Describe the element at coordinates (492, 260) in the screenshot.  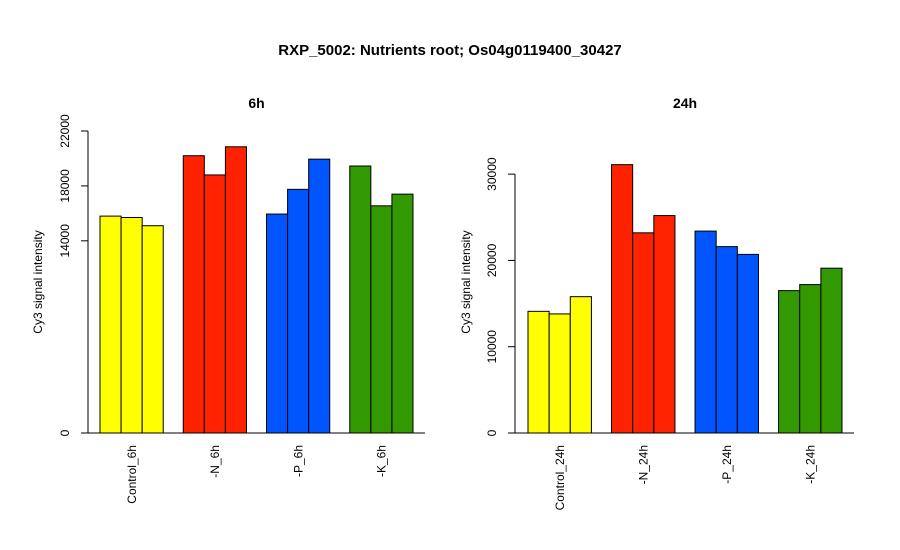
I see `y-tick-label: 20000` at that location.